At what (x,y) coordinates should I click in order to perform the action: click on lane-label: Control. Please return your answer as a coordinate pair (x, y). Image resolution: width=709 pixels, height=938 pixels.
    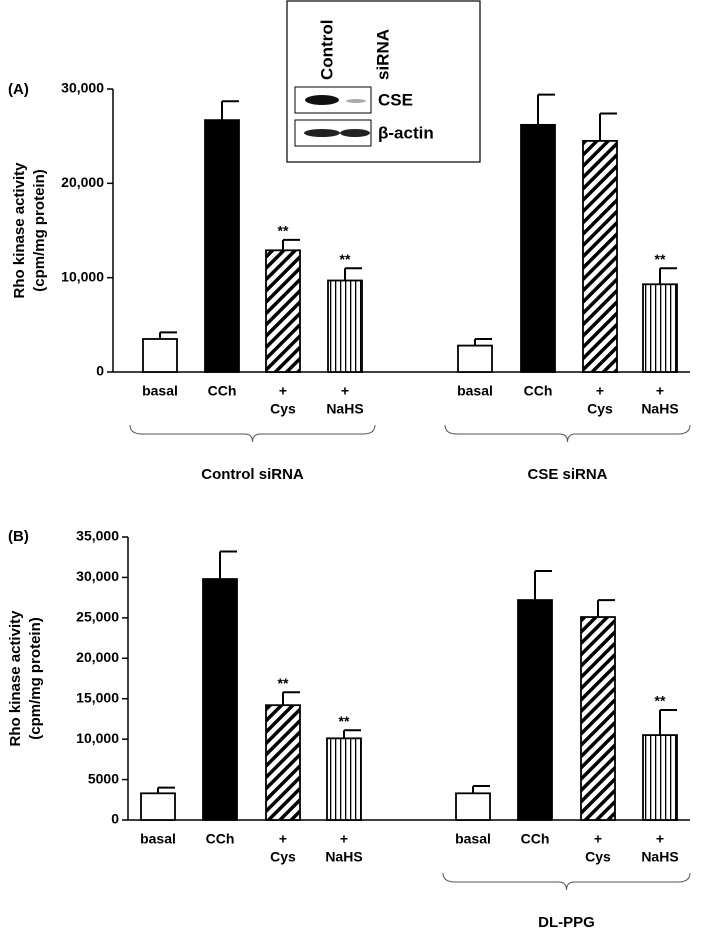
    Looking at the image, I should click on (326, 50).